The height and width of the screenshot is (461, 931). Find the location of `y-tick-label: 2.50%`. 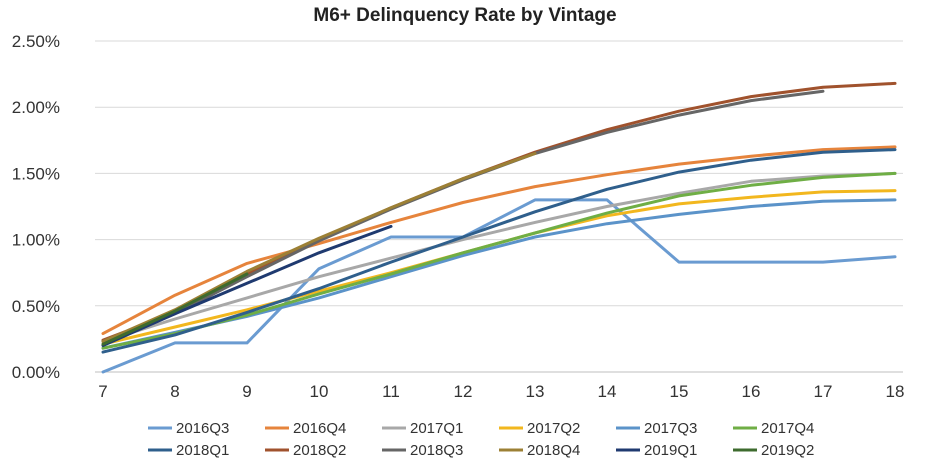

y-tick-label: 2.50% is located at coordinates (36, 41).